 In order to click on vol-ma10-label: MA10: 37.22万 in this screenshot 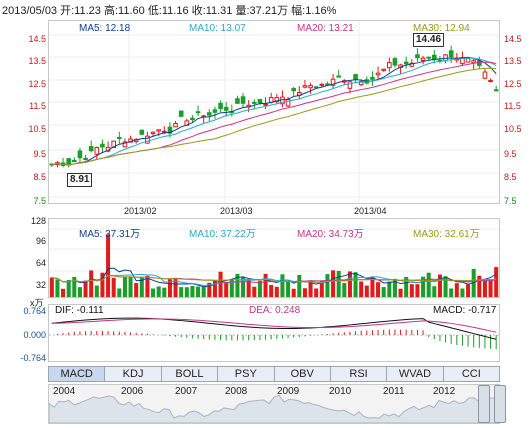, I will do `click(222, 234)`.